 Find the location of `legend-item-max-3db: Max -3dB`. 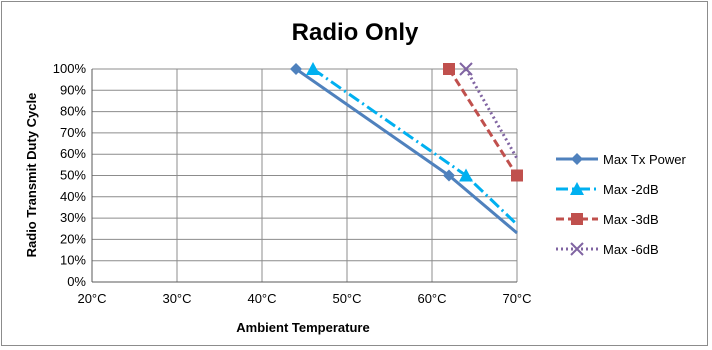

legend-item-max-3db: Max -3dB is located at coordinates (607, 219).